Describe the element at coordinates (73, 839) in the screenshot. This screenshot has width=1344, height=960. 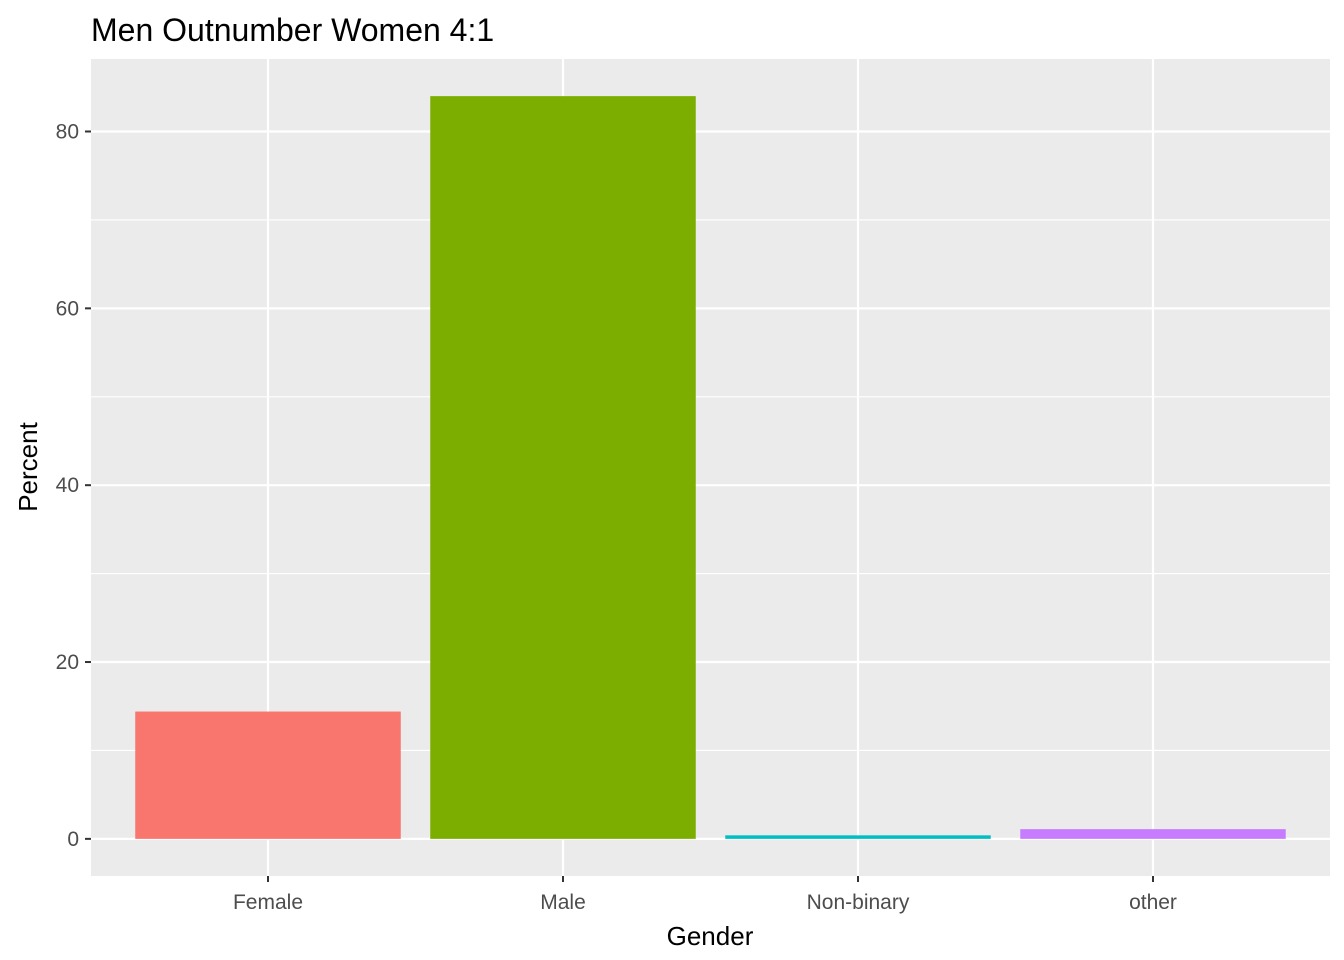
I see `y-tick-label: 0` at that location.